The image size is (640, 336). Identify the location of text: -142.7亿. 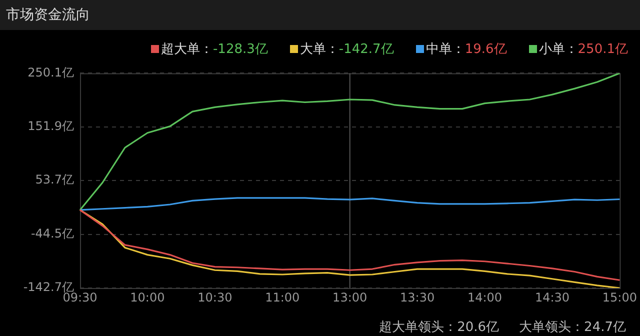
(366, 49).